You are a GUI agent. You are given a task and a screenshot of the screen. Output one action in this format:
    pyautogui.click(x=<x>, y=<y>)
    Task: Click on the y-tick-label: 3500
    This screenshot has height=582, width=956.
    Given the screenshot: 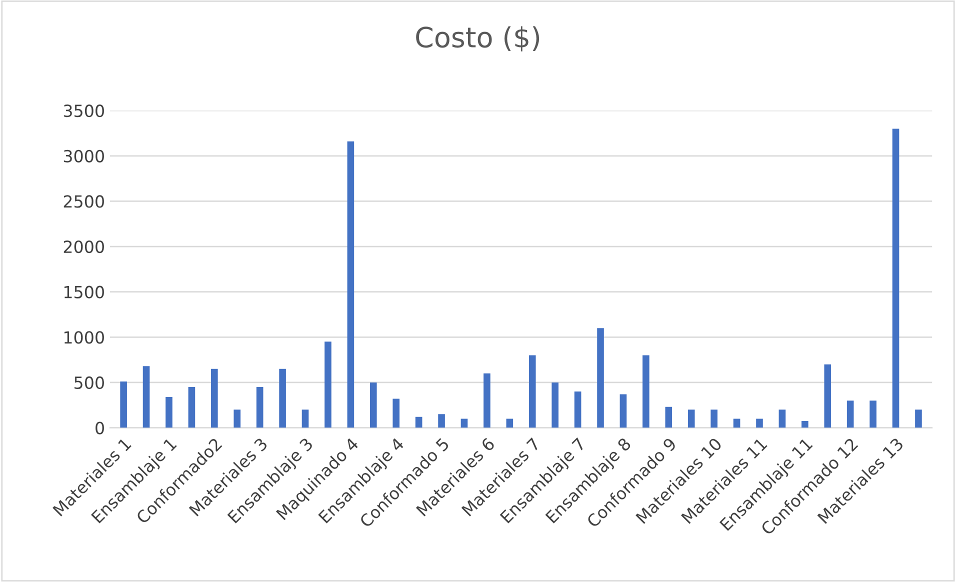 What is the action you would take?
    pyautogui.click(x=84, y=111)
    